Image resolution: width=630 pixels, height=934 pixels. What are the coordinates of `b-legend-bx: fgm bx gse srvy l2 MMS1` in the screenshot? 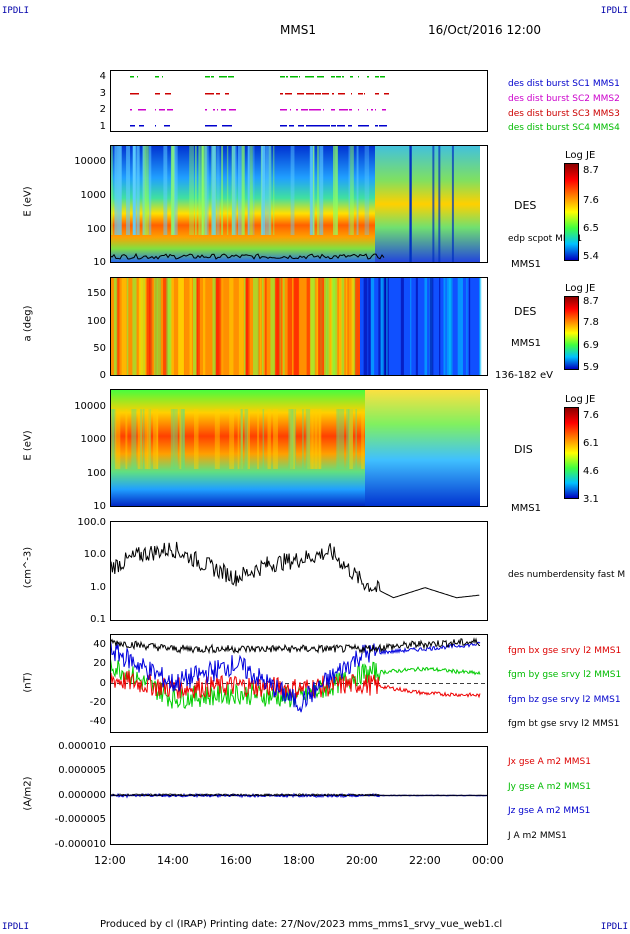 It's located at (565, 651).